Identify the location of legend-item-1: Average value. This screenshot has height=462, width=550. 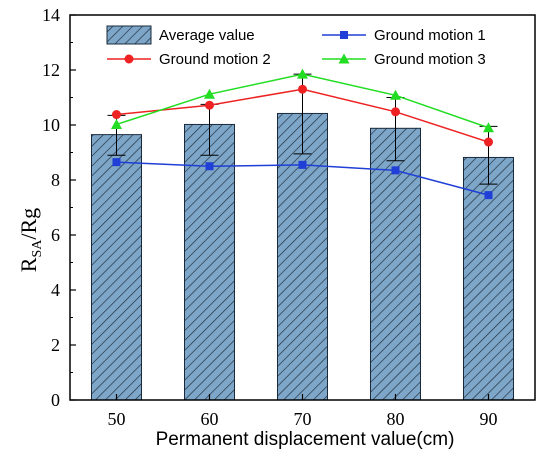
(180, 35).